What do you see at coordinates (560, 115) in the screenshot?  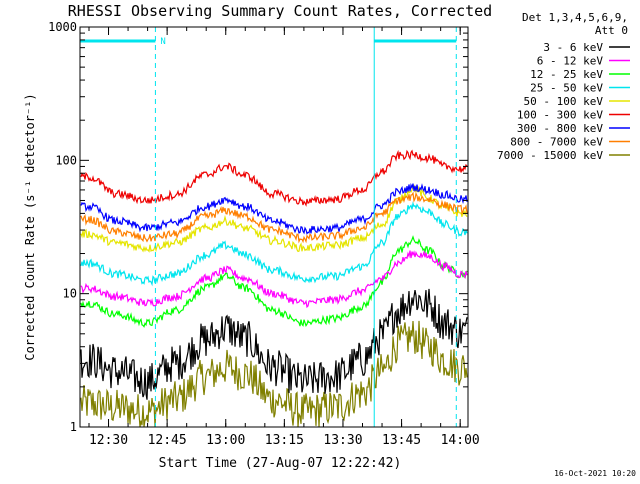 I see `legend-label: 100 - 300 keV` at bounding box center [560, 115].